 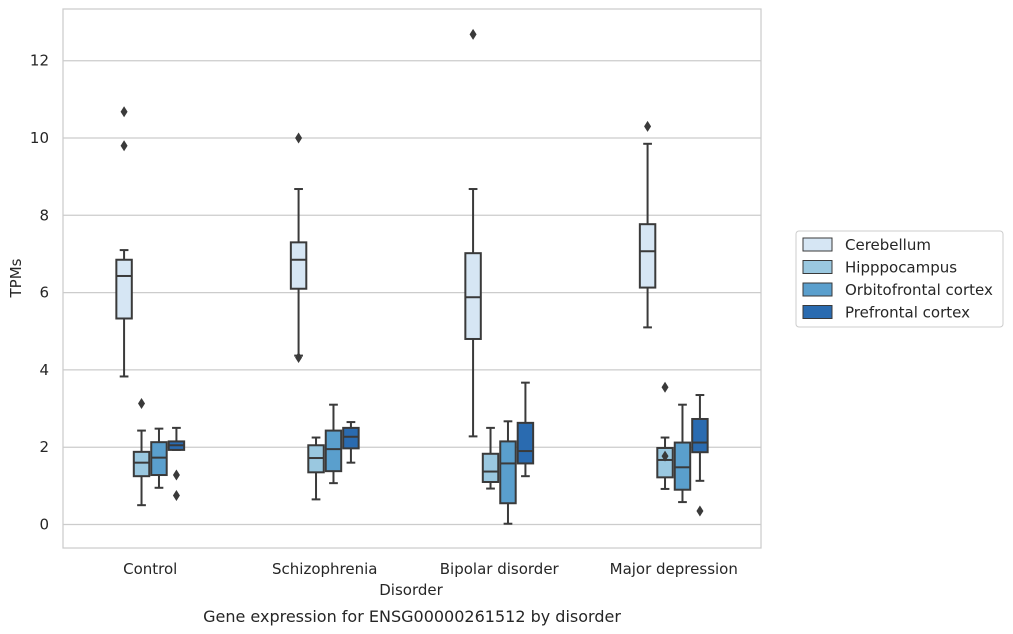 What do you see at coordinates (919, 290) in the screenshot?
I see `legend-label: Orbitofrontal cortex` at bounding box center [919, 290].